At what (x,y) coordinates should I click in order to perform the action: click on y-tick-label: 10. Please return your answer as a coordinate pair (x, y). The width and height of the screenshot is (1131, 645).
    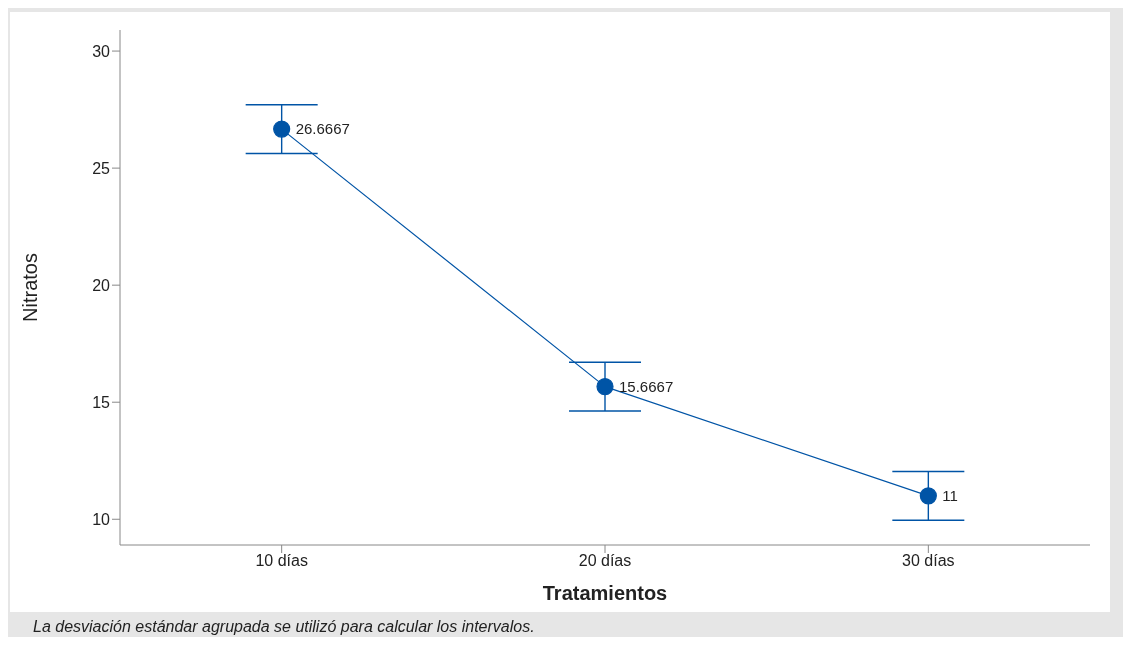
    Looking at the image, I should click on (101, 519).